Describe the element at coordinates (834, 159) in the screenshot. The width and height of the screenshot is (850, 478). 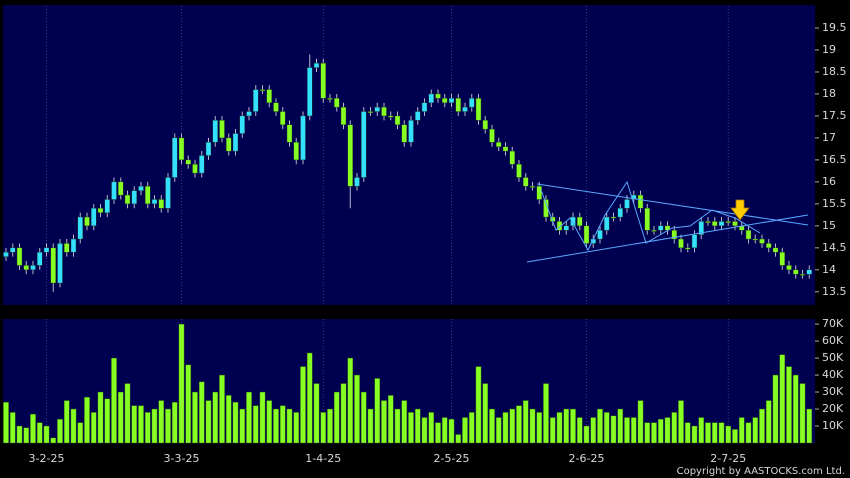
I see `y-tick-label: 16.5` at that location.